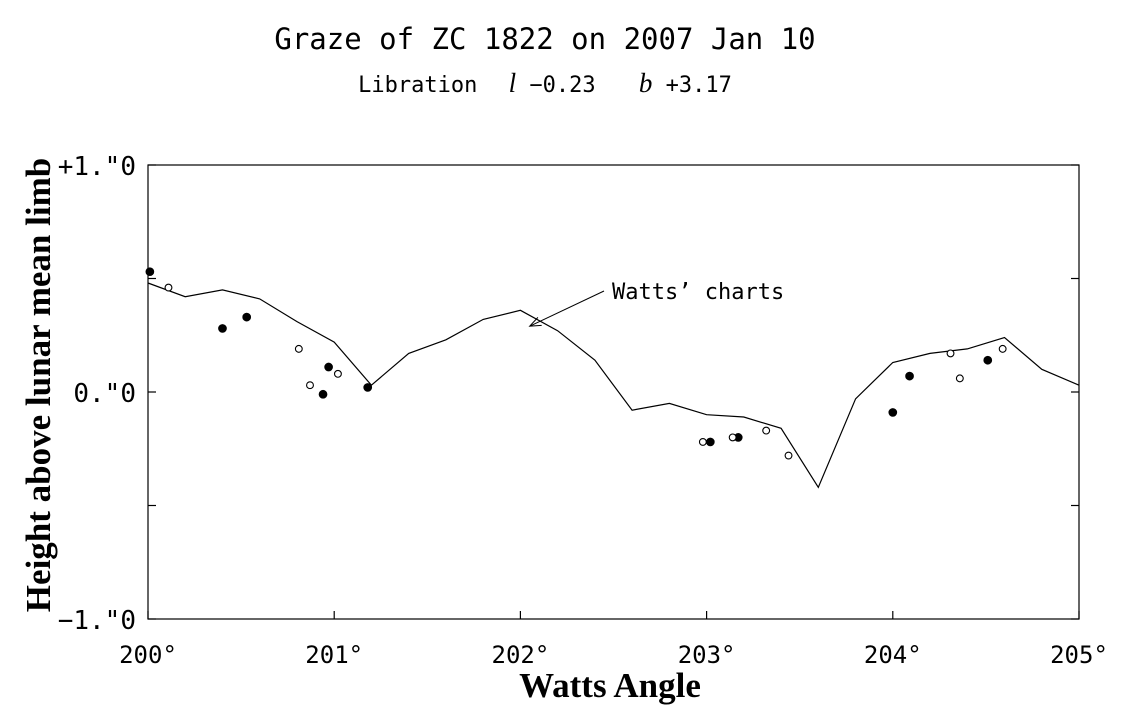 The width and height of the screenshot is (1139, 715). I want to click on annotation-arrow-head, so click(535, 322).